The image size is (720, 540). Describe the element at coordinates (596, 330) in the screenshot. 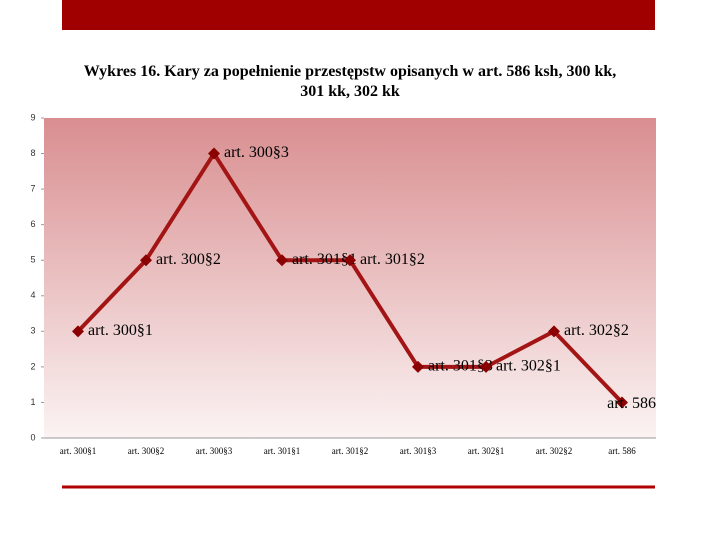

I see `data-label: art. 302§2` at that location.